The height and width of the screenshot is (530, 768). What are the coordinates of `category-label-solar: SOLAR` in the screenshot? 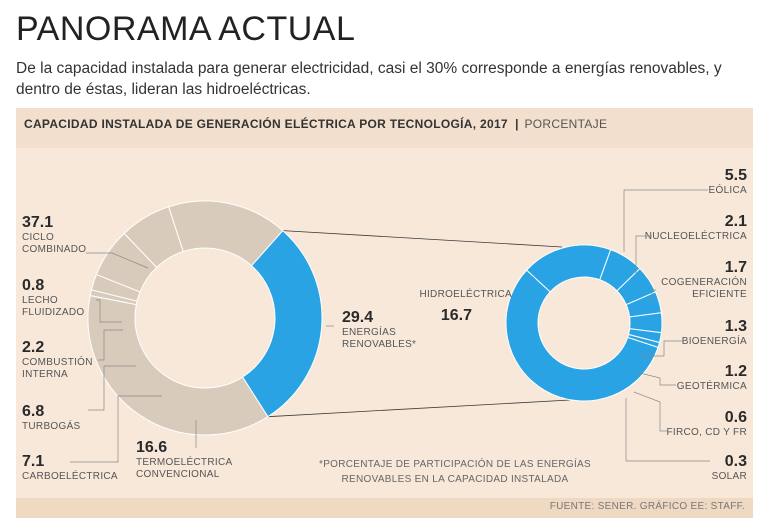 It's located at (729, 476).